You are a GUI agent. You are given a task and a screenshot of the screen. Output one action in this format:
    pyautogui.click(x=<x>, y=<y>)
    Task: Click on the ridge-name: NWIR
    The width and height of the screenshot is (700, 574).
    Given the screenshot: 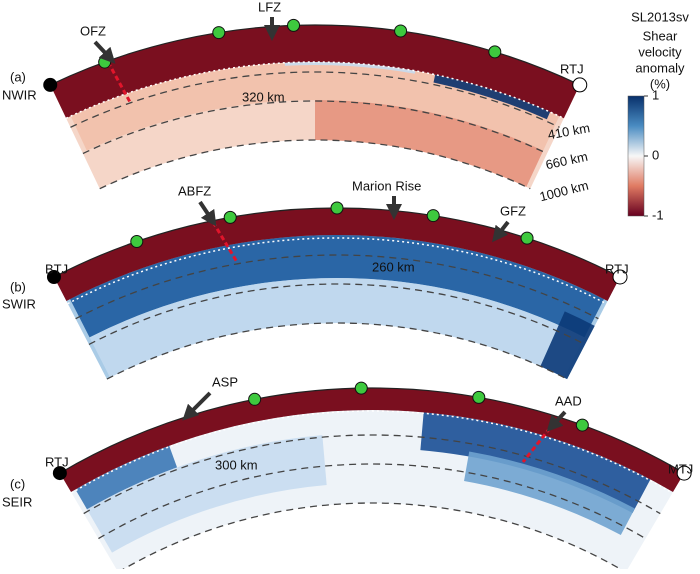 What is the action you would take?
    pyautogui.click(x=19, y=94)
    